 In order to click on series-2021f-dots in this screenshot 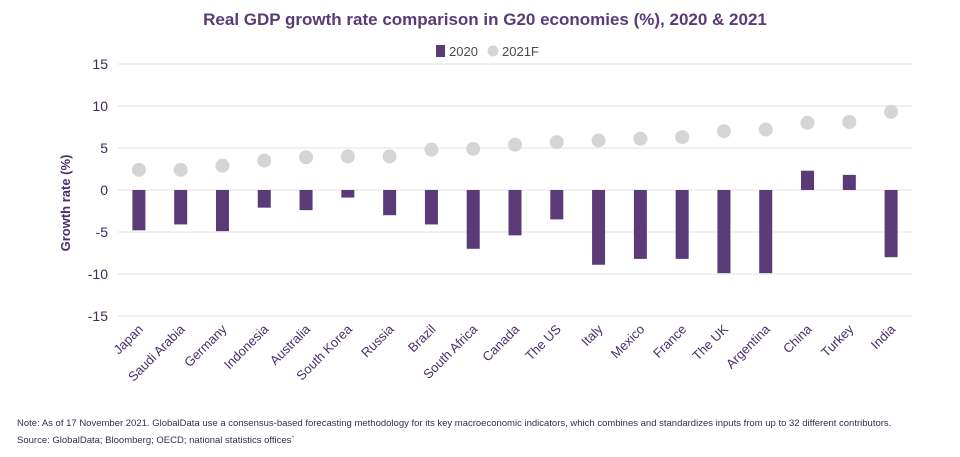, I will do `click(515, 140)`.